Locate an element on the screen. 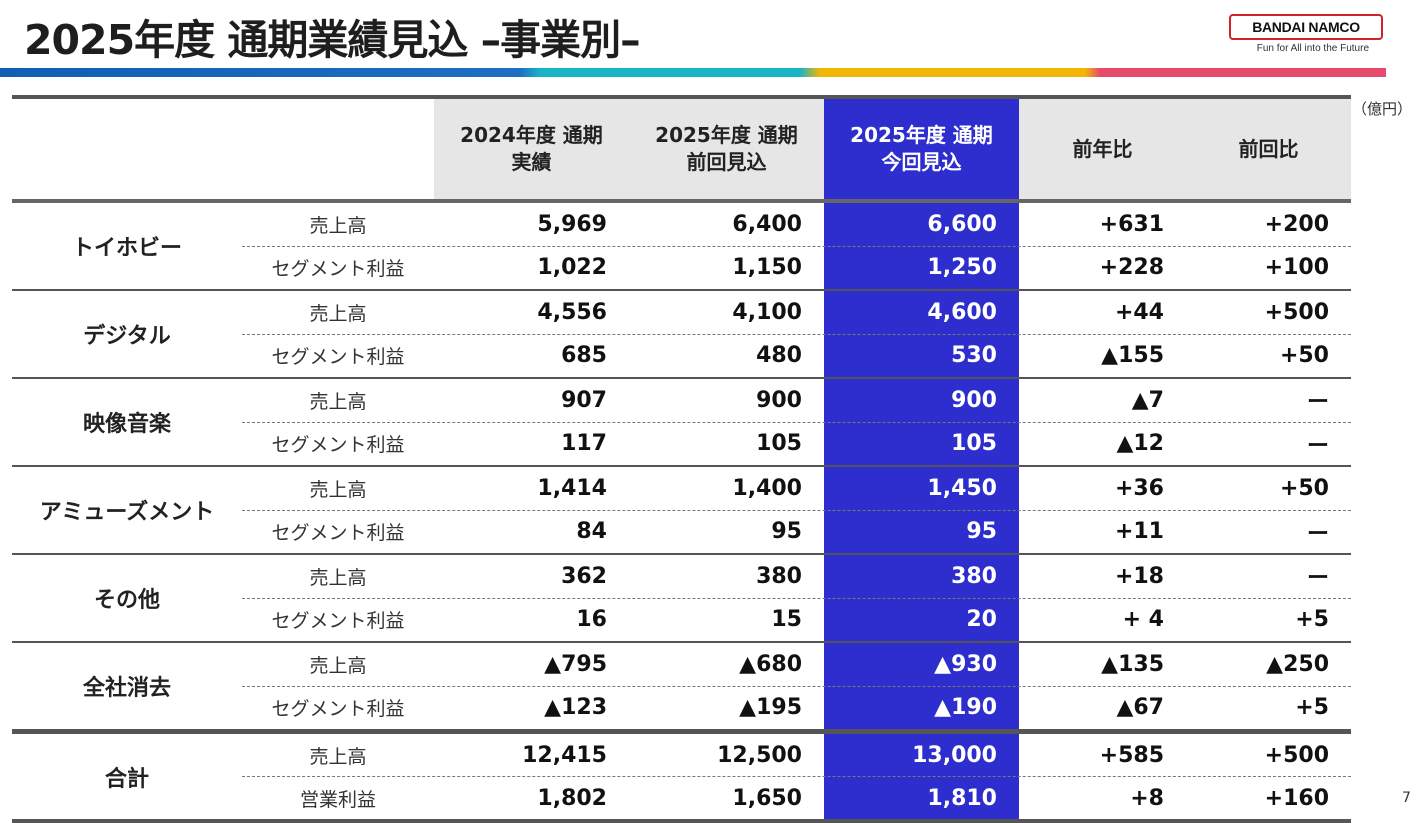 The image size is (1420, 823). value-cell: 1,400 is located at coordinates (767, 488).